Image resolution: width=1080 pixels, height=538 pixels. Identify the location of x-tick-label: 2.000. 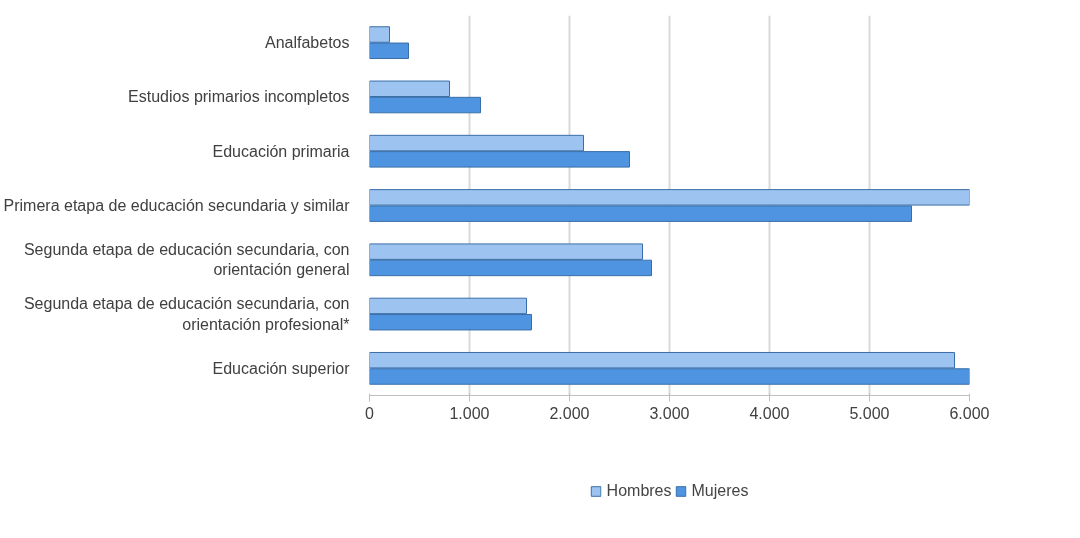
(569, 413).